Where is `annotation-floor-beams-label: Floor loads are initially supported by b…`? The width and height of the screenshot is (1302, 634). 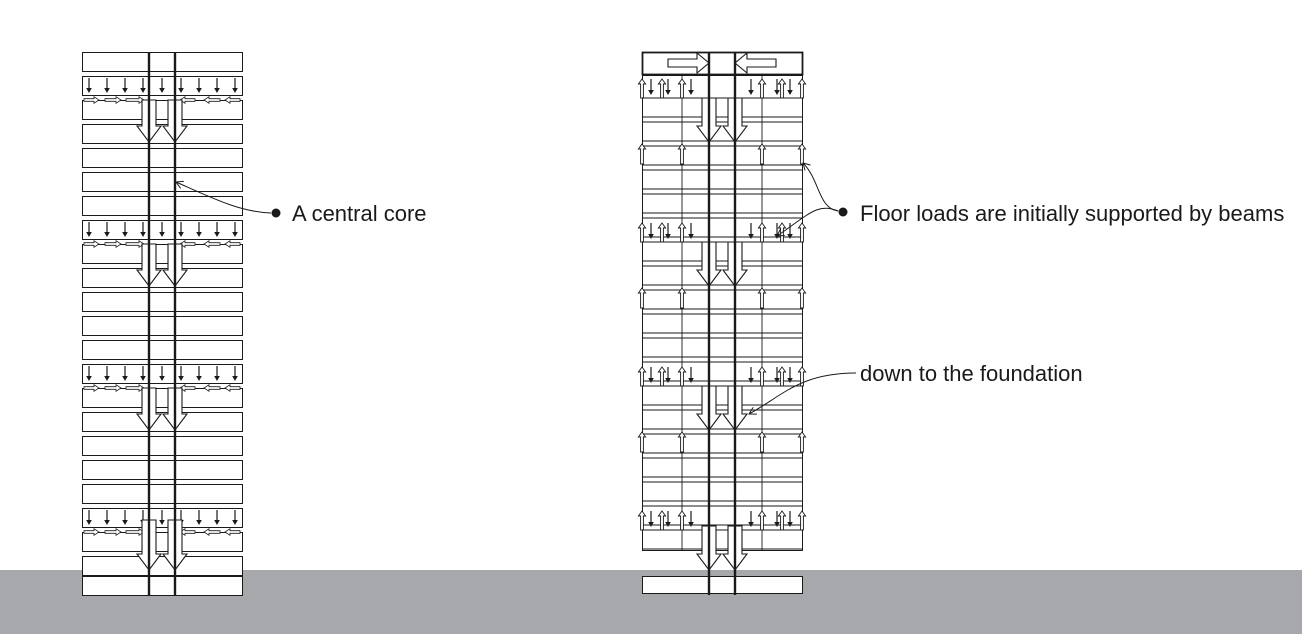 annotation-floor-beams-label: Floor loads are initially supported by b… is located at coordinates (1072, 213).